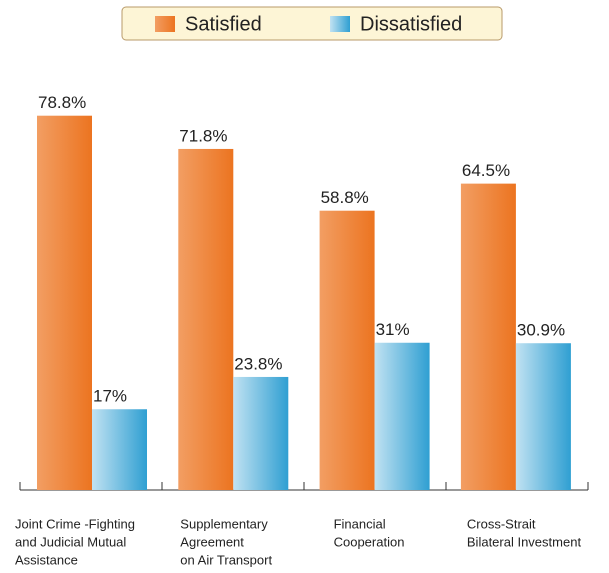  Describe the element at coordinates (212, 541) in the screenshot. I see `x-tick-label: Agreement` at that location.